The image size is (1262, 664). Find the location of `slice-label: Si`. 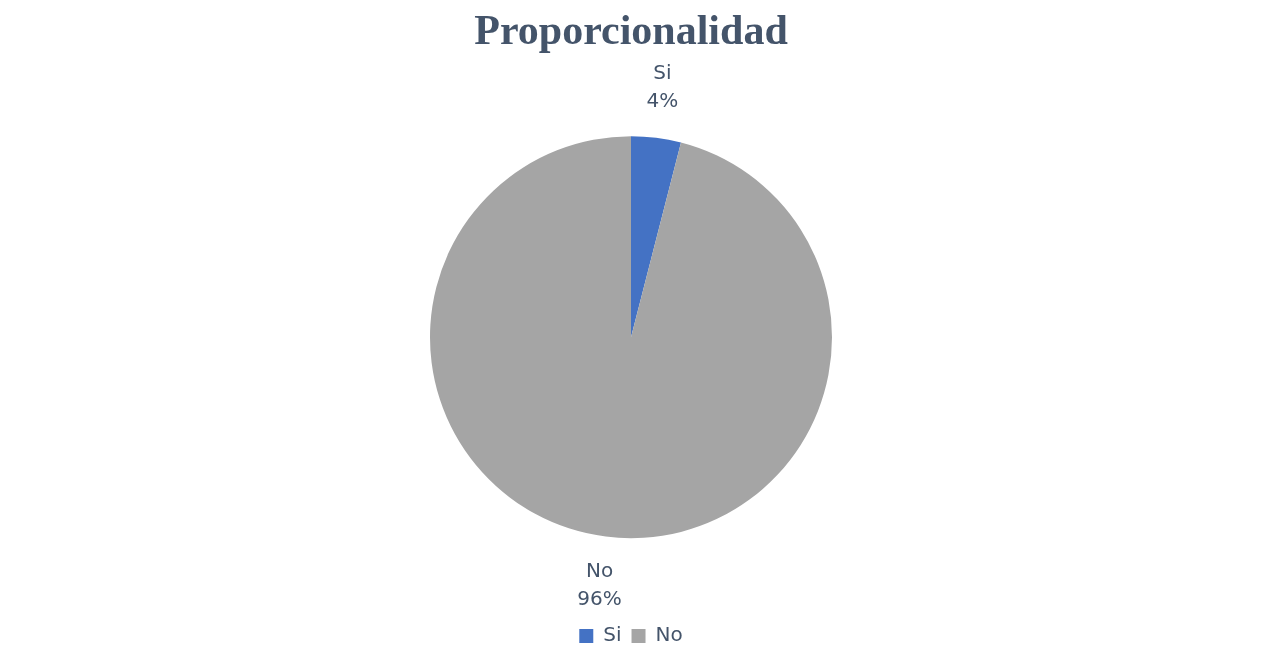

slice-label: Si is located at coordinates (662, 72).